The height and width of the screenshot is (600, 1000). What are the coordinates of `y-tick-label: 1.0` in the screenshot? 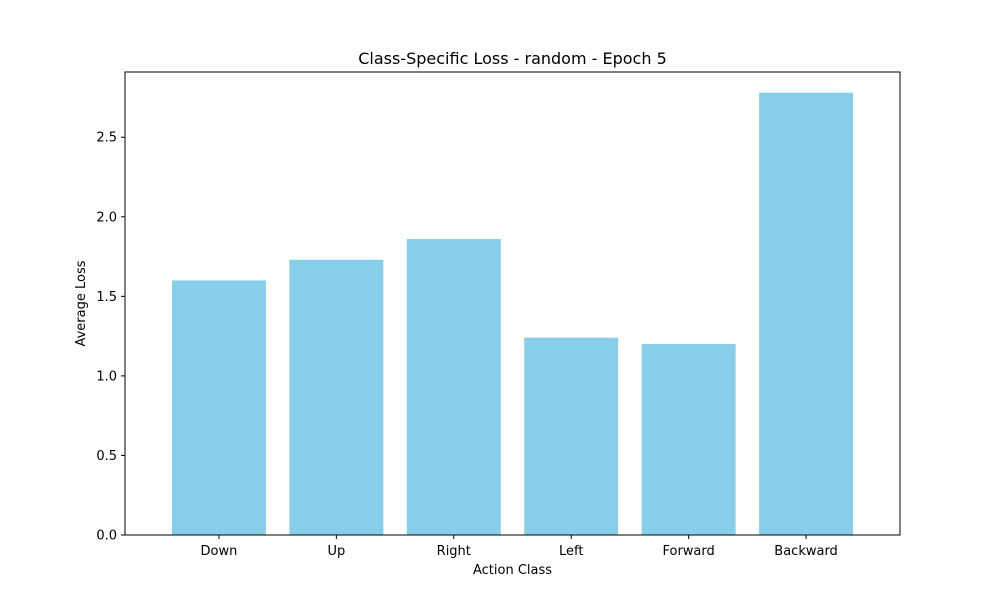 It's located at (106, 376).